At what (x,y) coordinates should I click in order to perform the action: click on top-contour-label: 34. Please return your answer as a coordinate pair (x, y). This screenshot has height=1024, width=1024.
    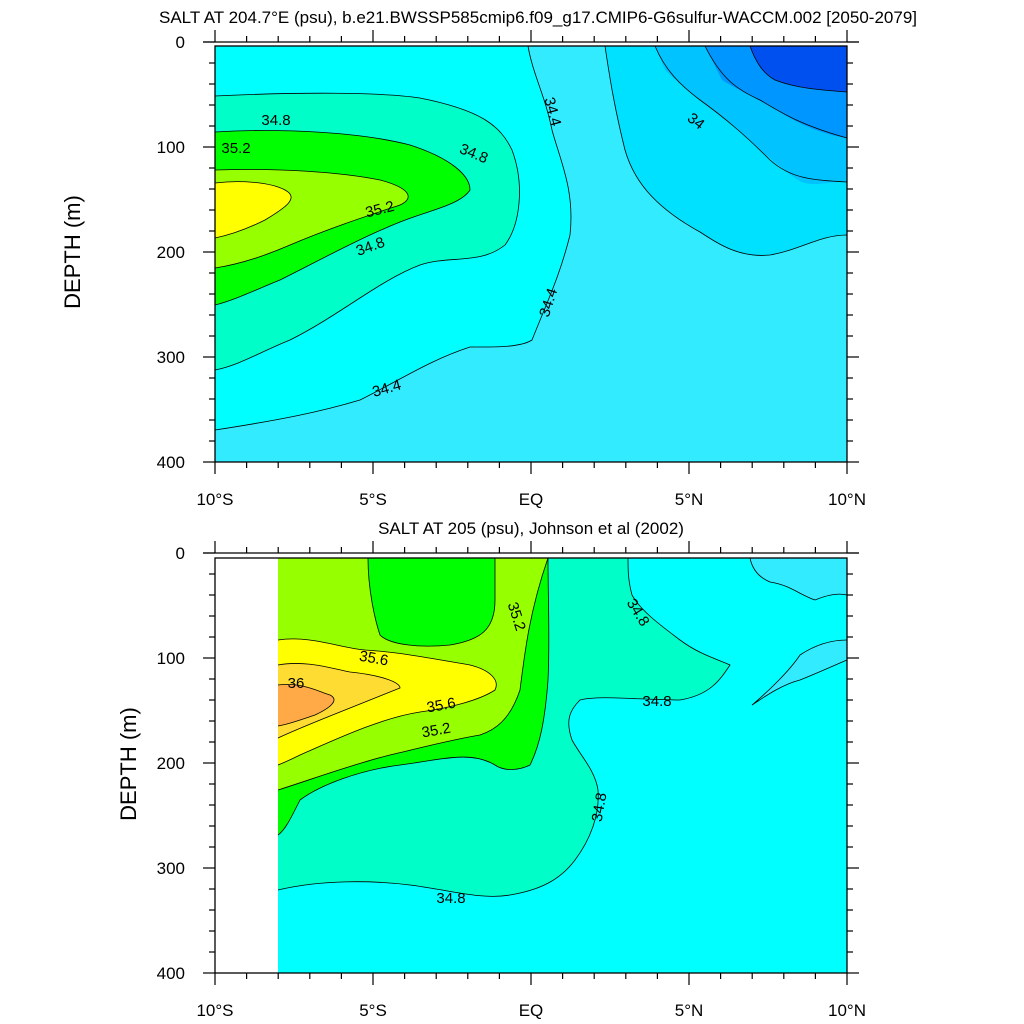
    Looking at the image, I should click on (696, 122).